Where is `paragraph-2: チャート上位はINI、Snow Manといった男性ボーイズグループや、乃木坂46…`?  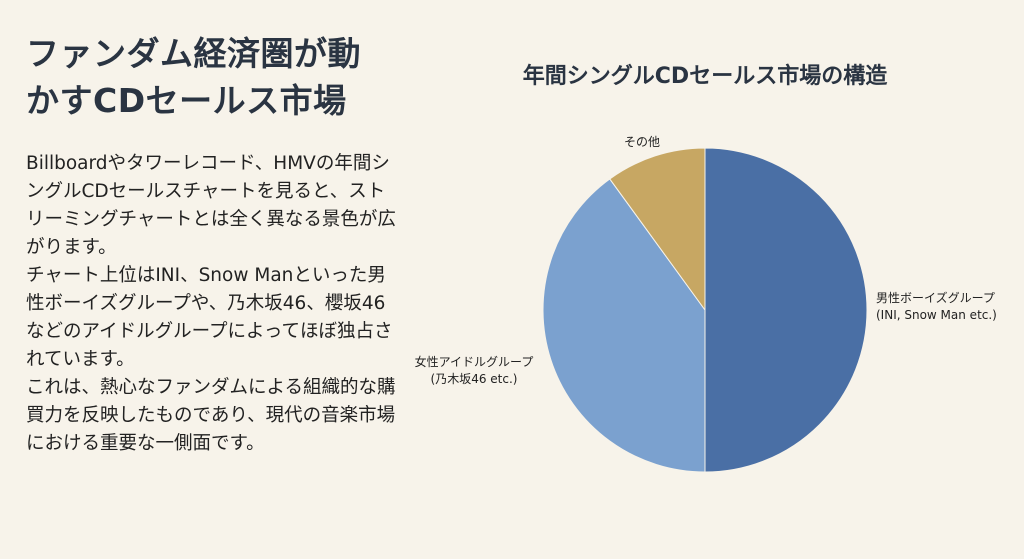 paragraph-2: チャート上位はINI、Snow Manといった男性ボーイズグループや、乃木坂46… is located at coordinates (209, 317).